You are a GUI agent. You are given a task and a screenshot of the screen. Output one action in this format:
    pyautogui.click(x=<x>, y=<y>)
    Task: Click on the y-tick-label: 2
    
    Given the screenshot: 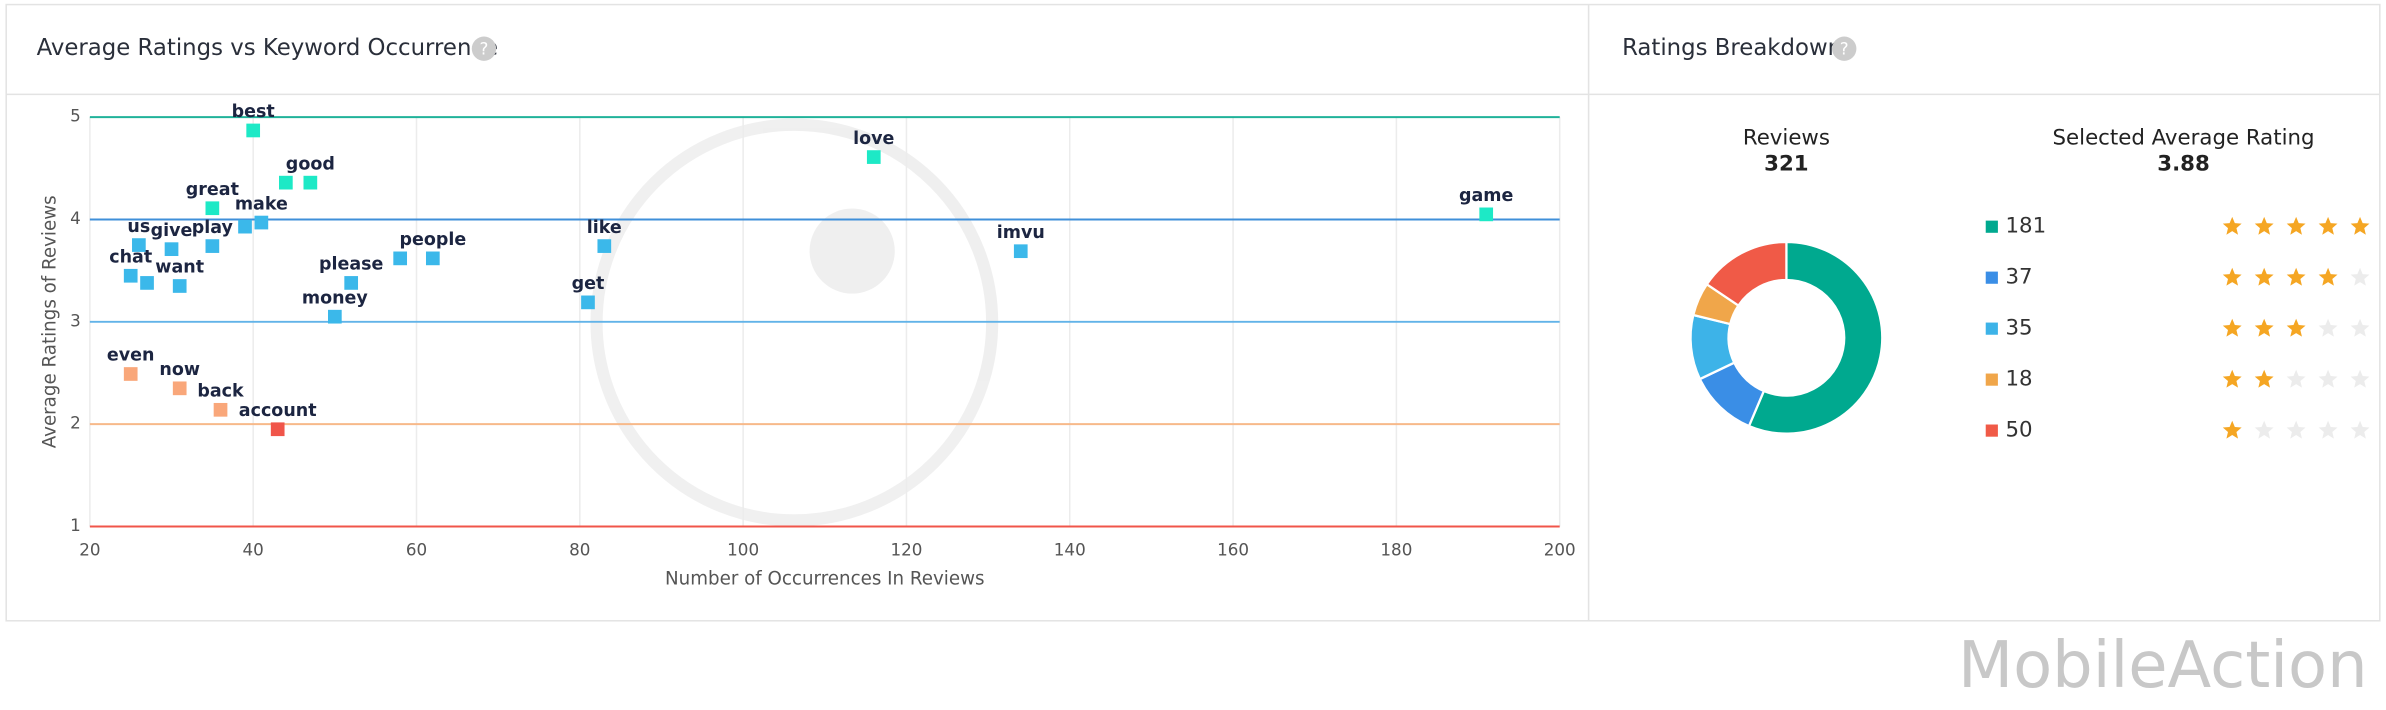 What is the action you would take?
    pyautogui.click(x=75, y=423)
    